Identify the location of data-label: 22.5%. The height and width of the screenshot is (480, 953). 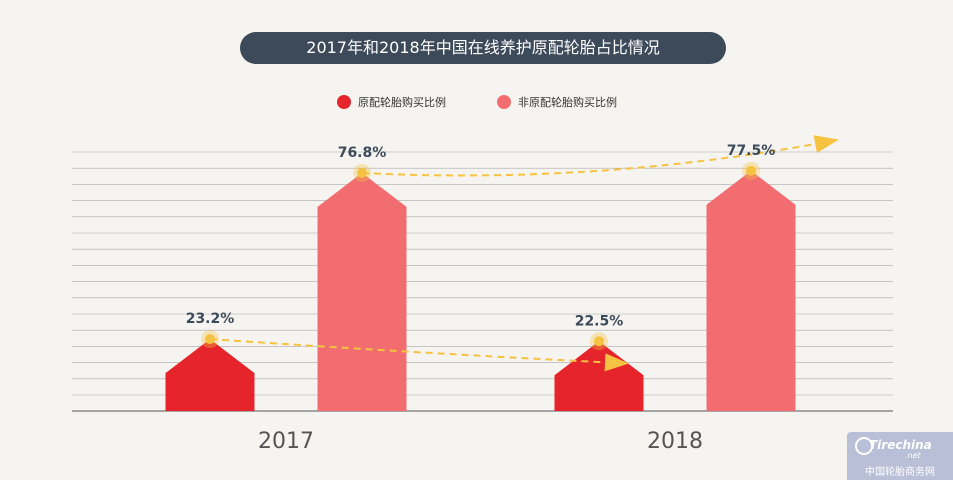
(599, 321).